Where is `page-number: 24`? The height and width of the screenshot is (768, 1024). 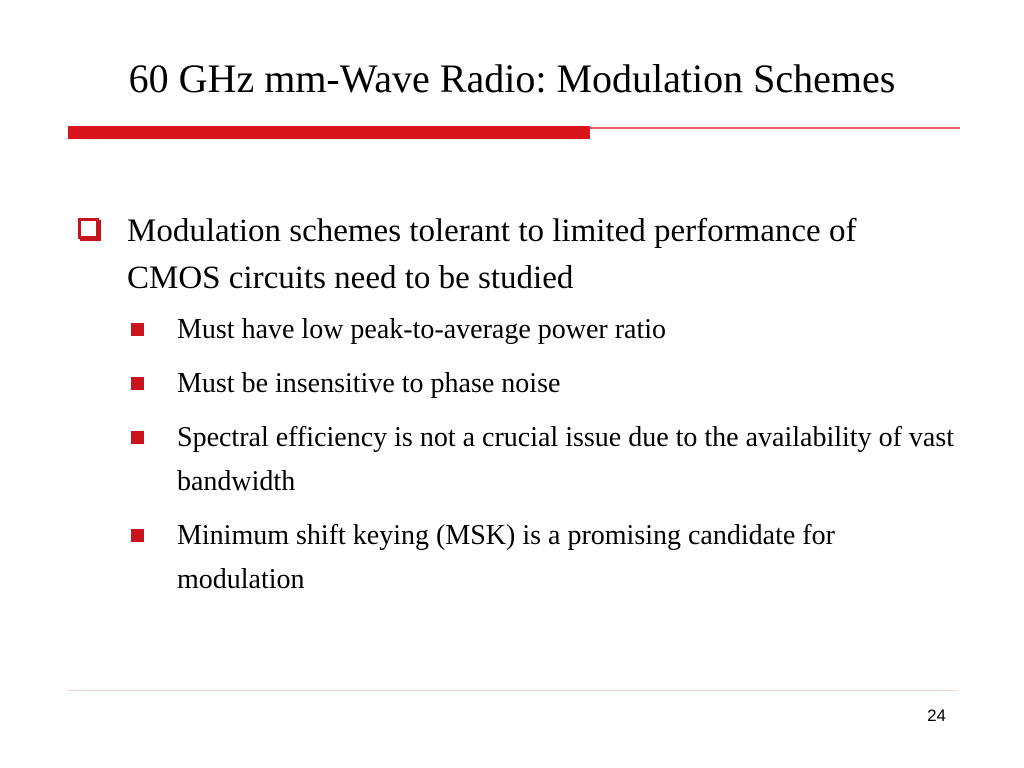 page-number: 24 is located at coordinates (936, 715).